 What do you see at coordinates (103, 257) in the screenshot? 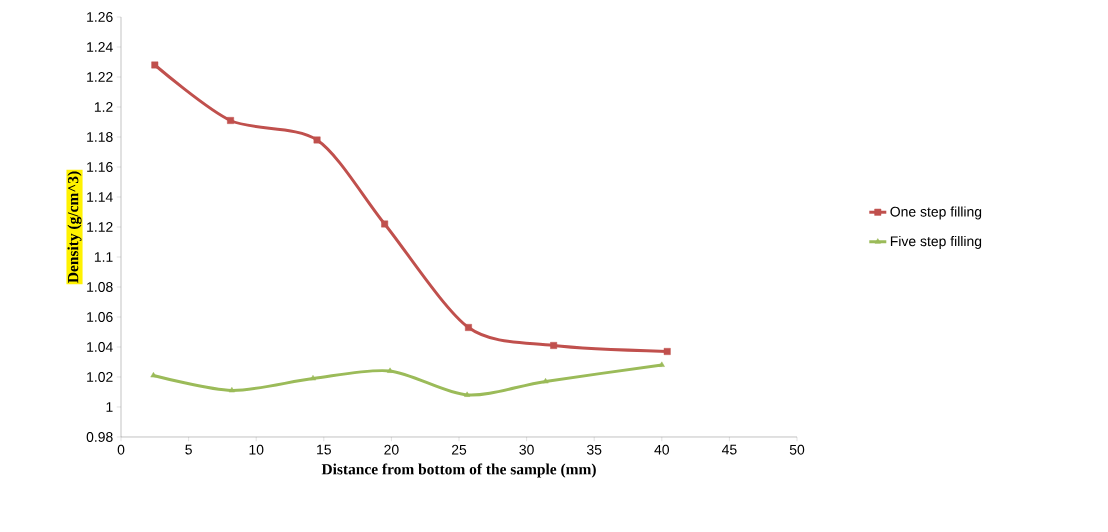
I see `y-tick-label: 1.1` at bounding box center [103, 257].